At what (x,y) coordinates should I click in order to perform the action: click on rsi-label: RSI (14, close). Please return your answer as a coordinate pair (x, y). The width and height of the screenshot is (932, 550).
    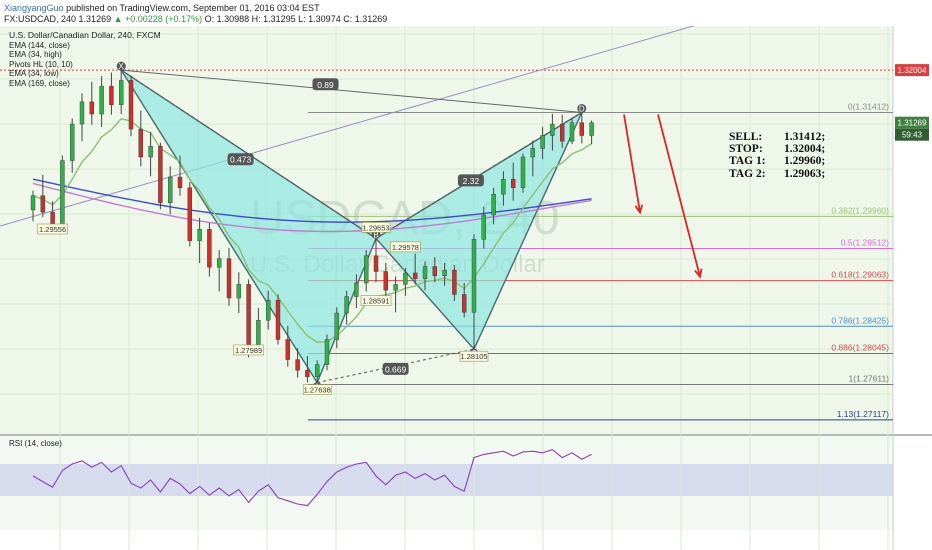
    Looking at the image, I should click on (35, 443).